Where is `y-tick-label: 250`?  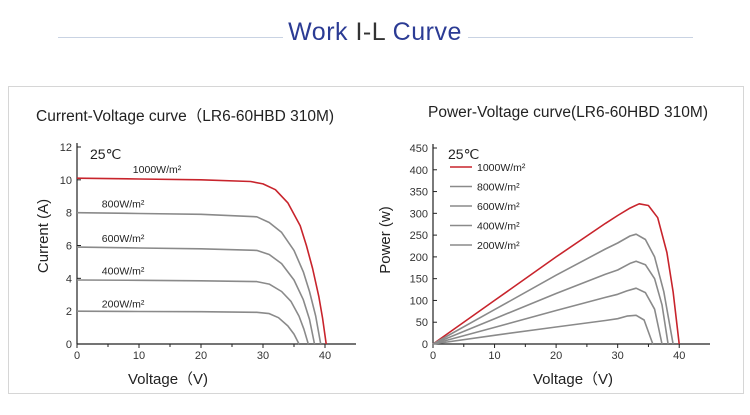 y-tick-label: 250 is located at coordinates (419, 236).